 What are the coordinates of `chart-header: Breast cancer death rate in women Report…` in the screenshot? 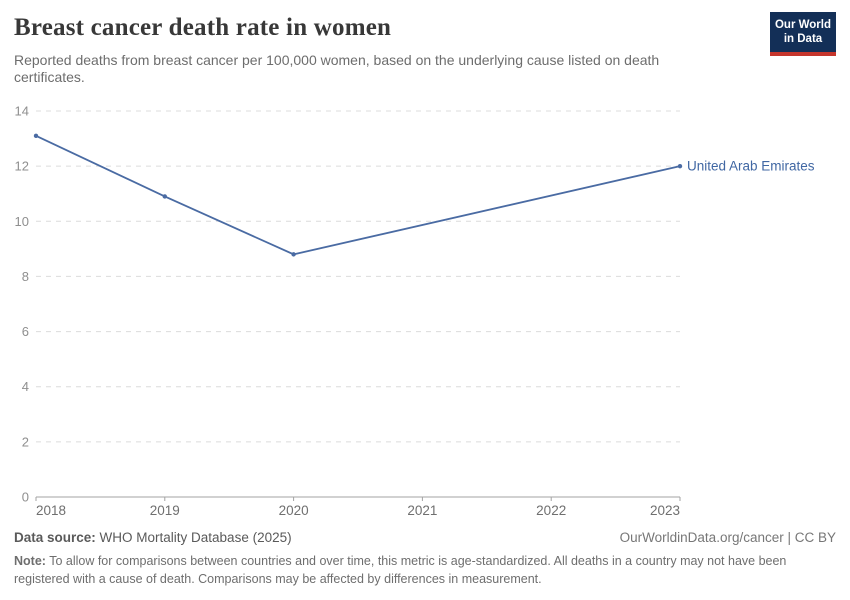 It's located at (425, 49).